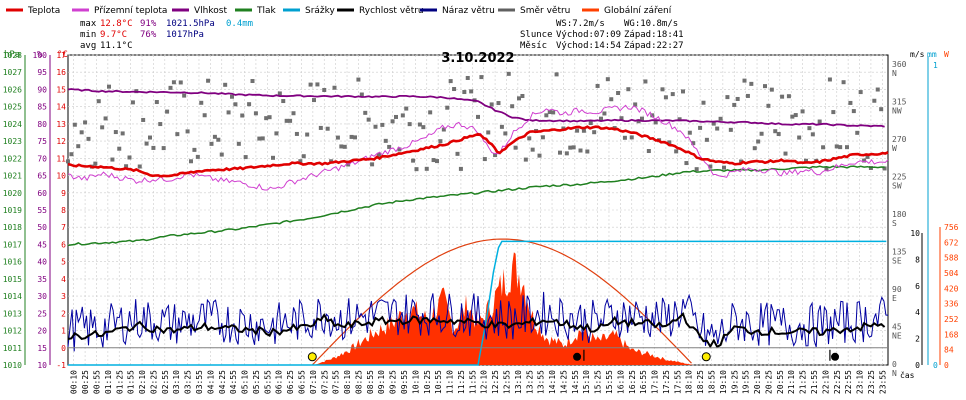 This screenshot has height=400, width=966. What do you see at coordinates (894, 73) in the screenshot?
I see `tick-dir-name: N` at bounding box center [894, 73].